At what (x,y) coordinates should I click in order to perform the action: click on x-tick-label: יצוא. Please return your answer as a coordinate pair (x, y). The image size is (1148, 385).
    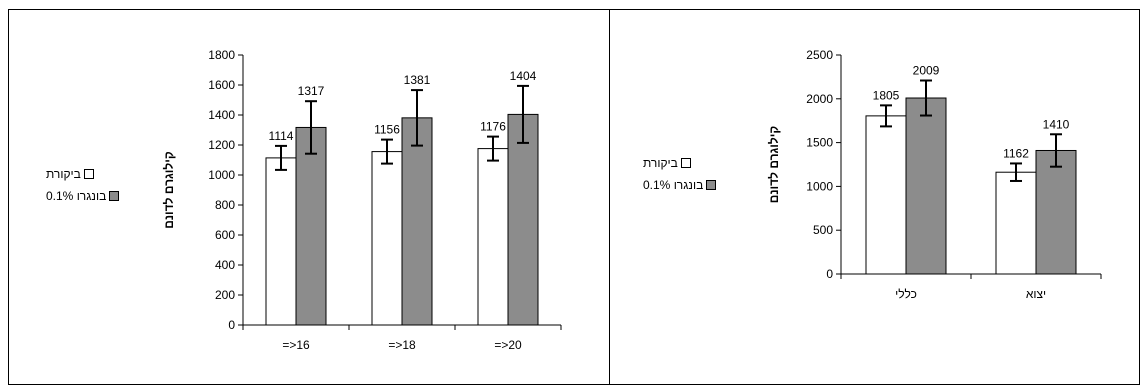
    Looking at the image, I should click on (1036, 294).